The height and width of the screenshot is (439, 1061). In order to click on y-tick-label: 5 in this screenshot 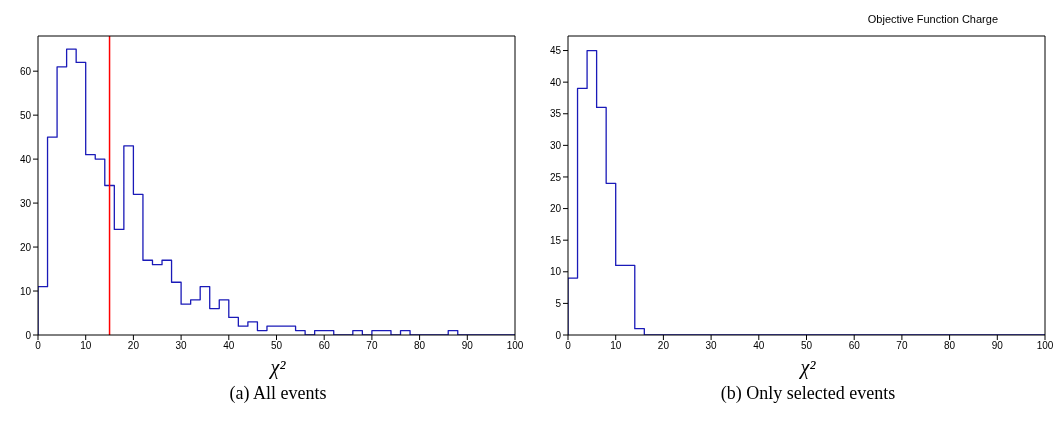, I will do `click(558, 303)`.